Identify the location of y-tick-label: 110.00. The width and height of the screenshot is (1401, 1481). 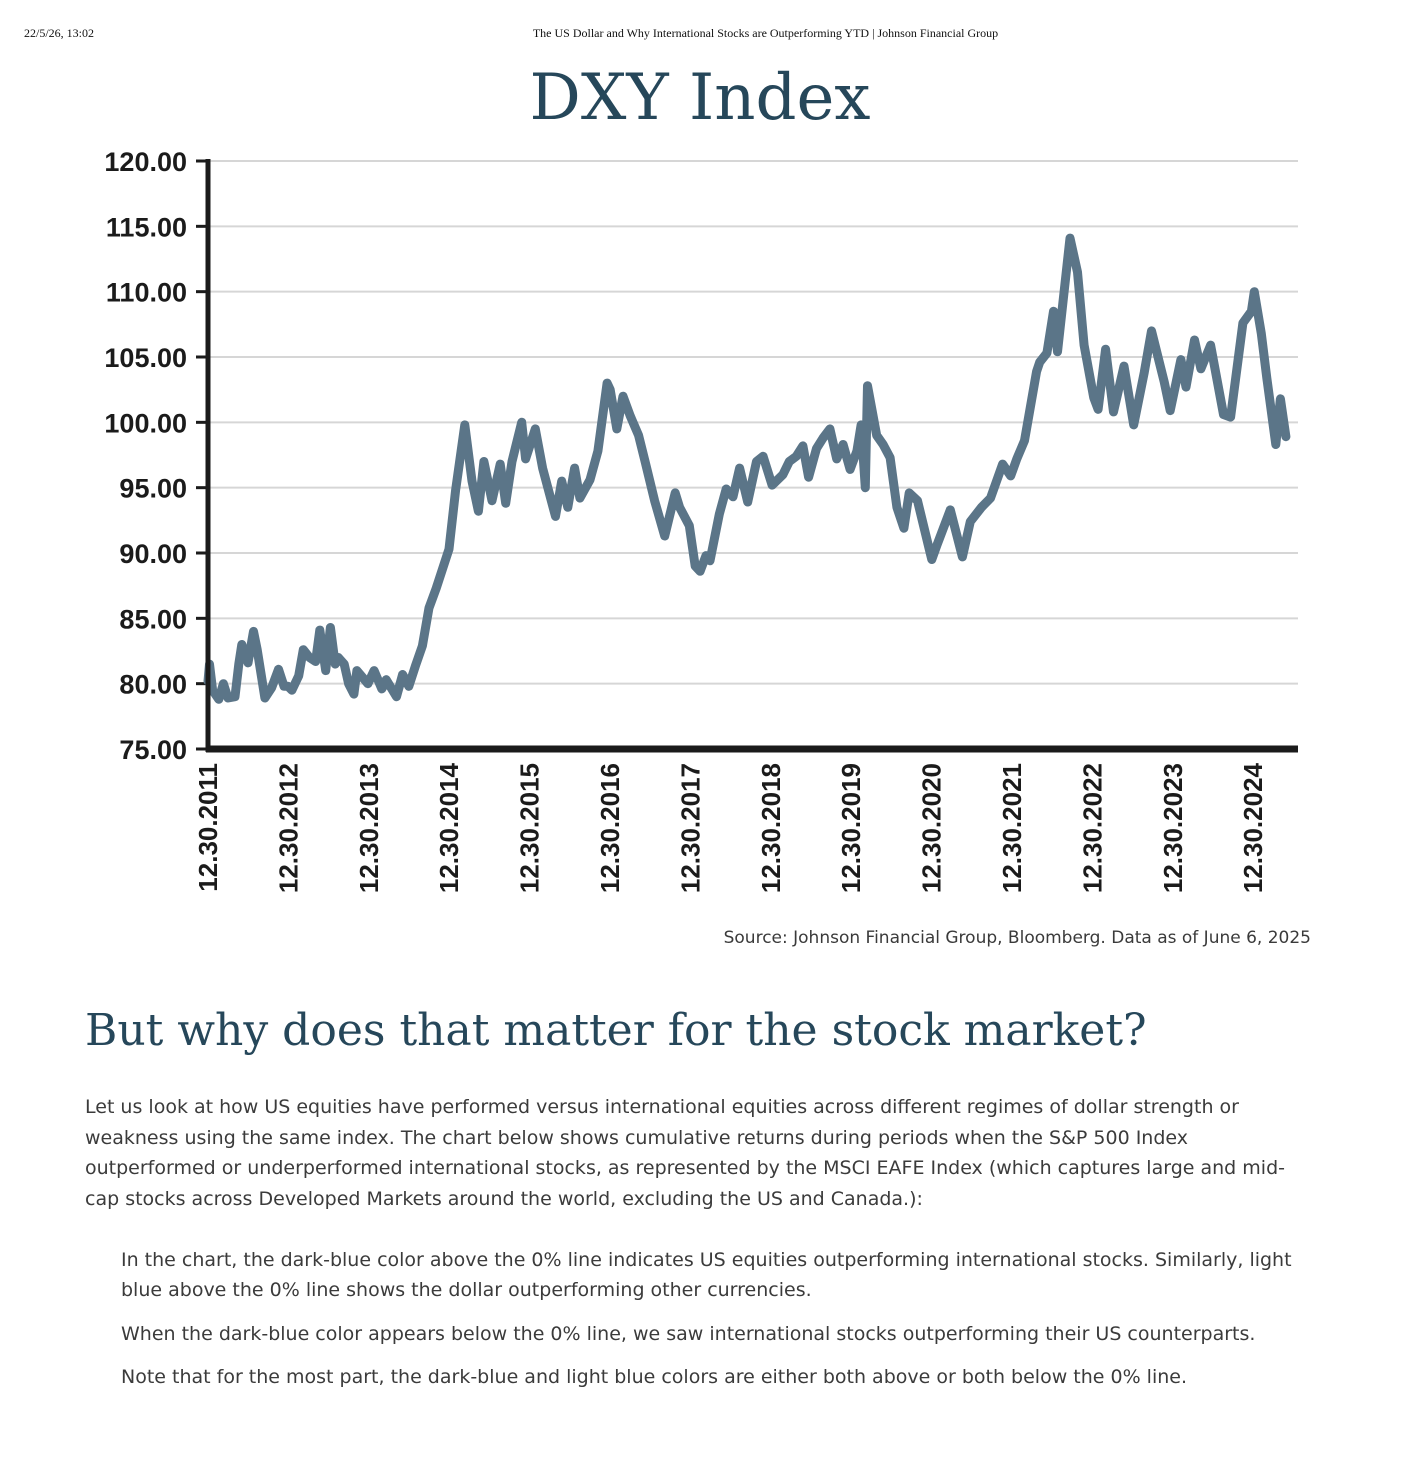
(146, 293).